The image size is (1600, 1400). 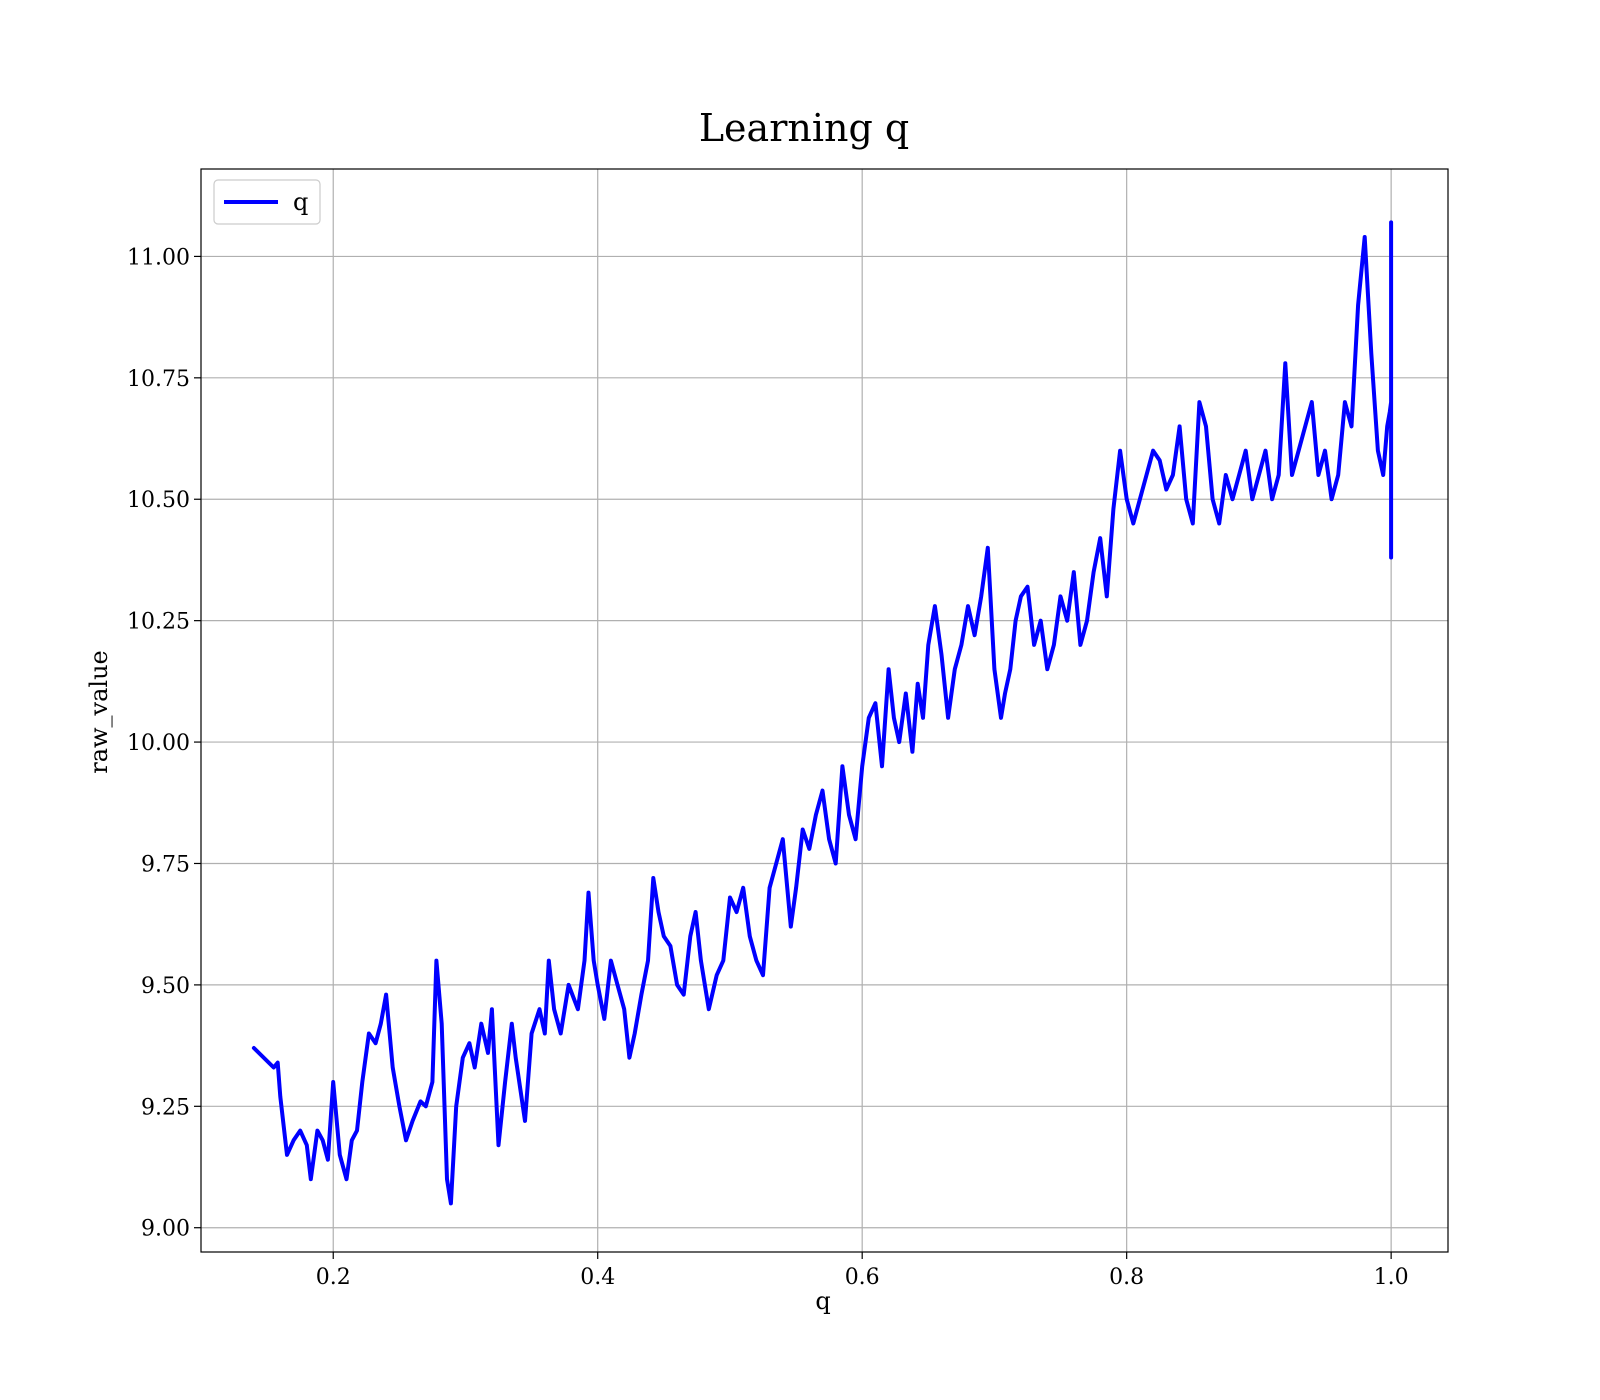 I want to click on y-tick-label: 10.25, so click(x=158, y=622).